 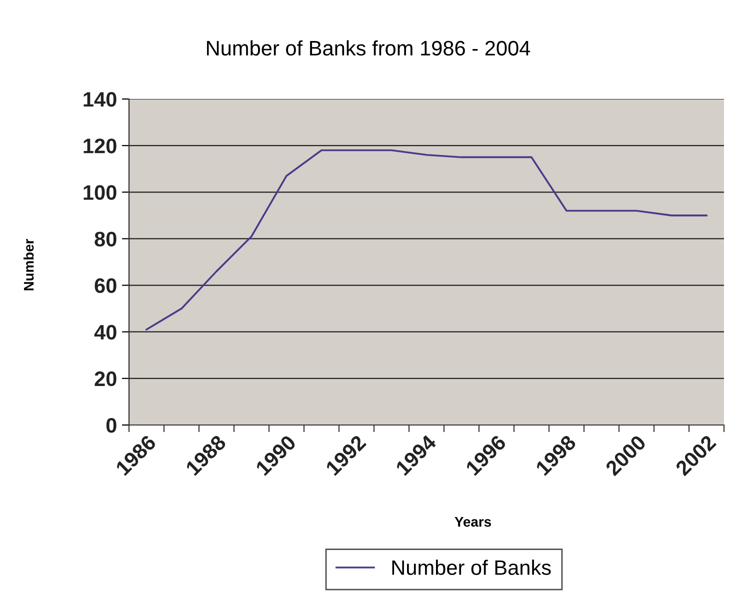 I want to click on y-tick-label: 40, so click(x=105, y=332).